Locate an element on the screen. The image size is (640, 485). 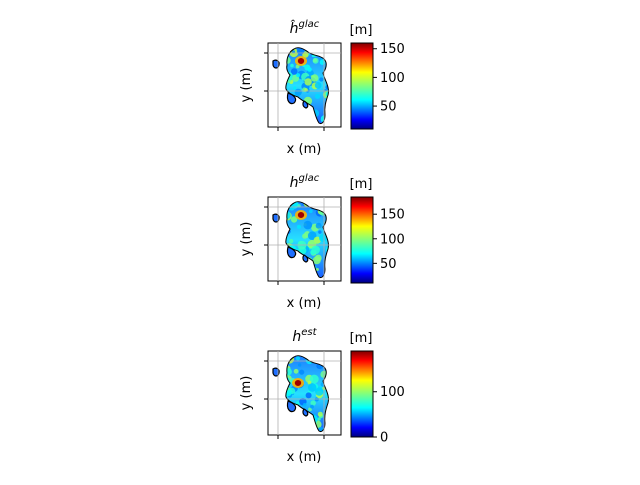
panel-1-colorbar-label: [m] is located at coordinates (361, 30).